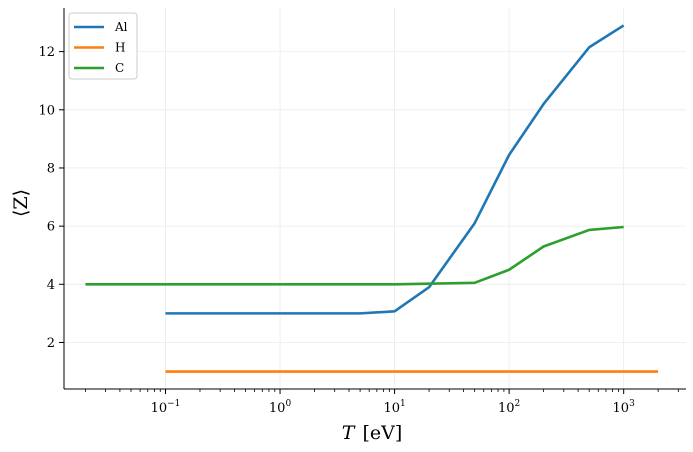 The width and height of the screenshot is (693, 452). What do you see at coordinates (354, 255) in the screenshot?
I see `series-line-c` at bounding box center [354, 255].